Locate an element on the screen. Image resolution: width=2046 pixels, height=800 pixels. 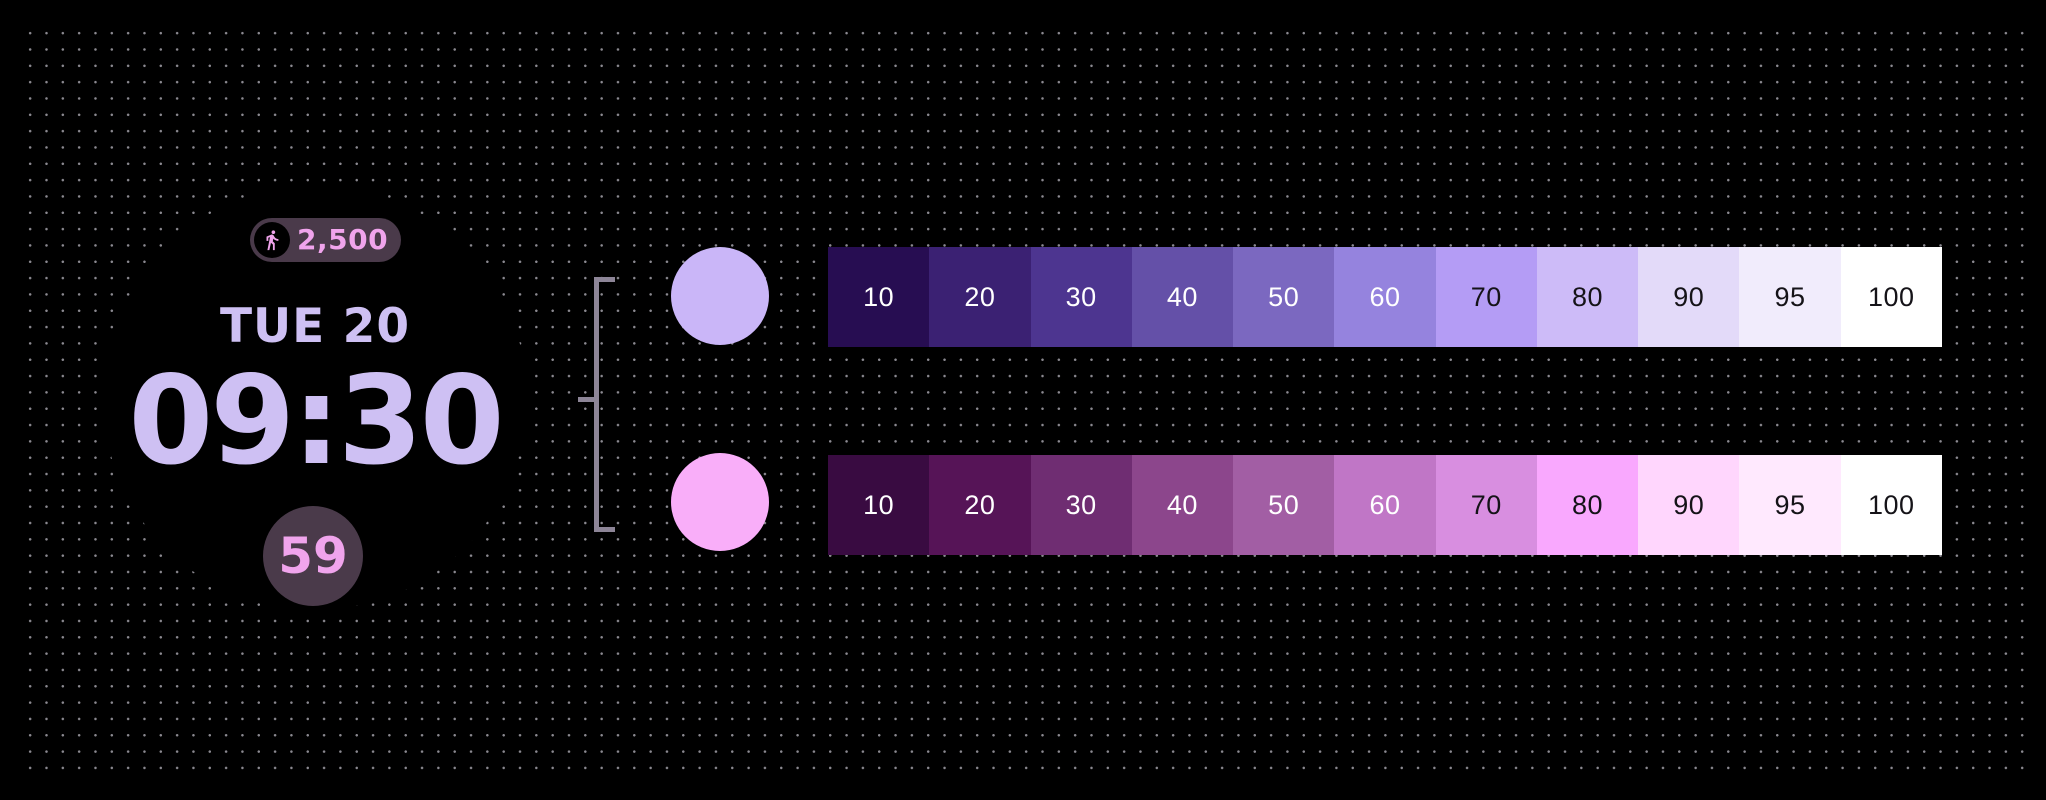
tonal-scale-violet: 10 20 30 40 50 60 70 80 90 95 100 is located at coordinates (1385, 297).